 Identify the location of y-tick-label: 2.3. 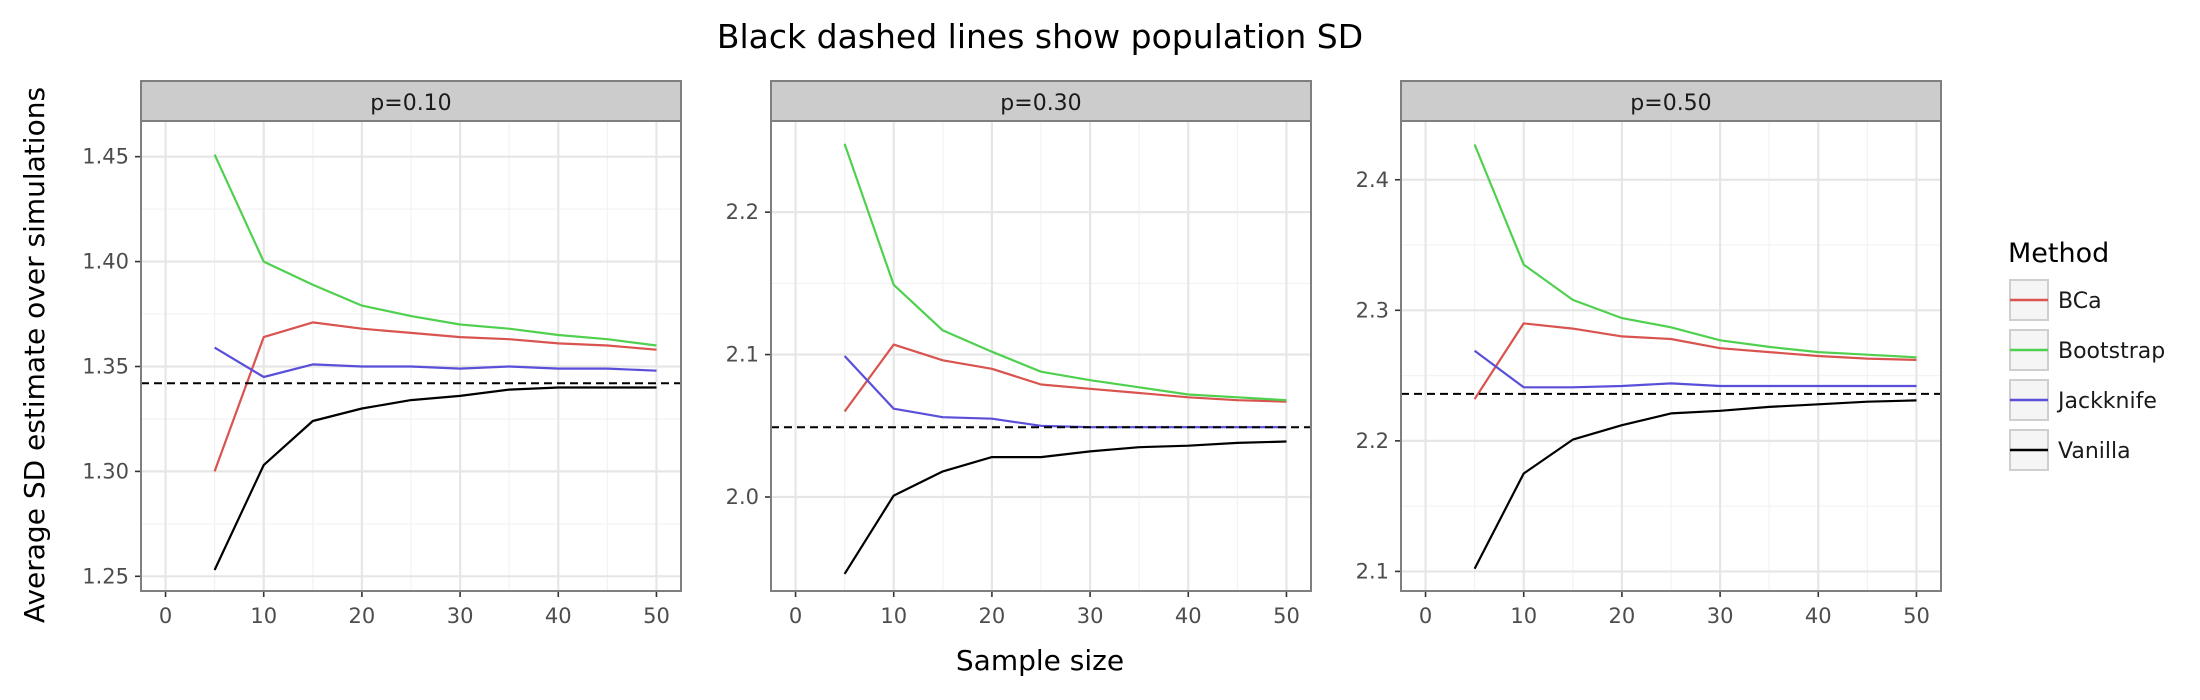
(1372, 310).